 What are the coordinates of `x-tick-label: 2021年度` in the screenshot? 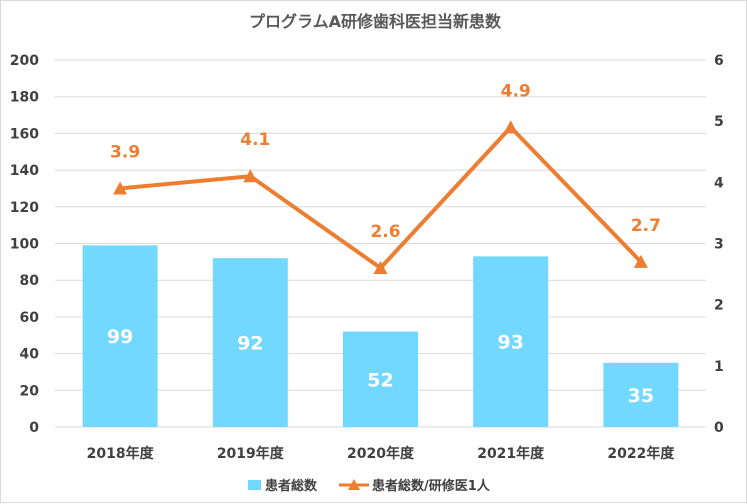 It's located at (511, 453).